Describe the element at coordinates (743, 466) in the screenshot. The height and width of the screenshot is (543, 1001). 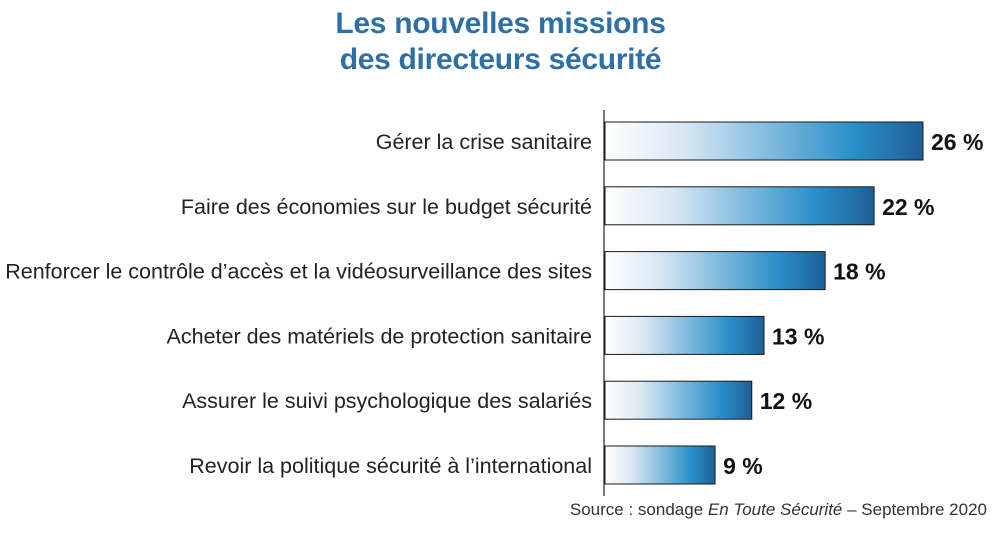
I see `value-label: 9 %` at that location.